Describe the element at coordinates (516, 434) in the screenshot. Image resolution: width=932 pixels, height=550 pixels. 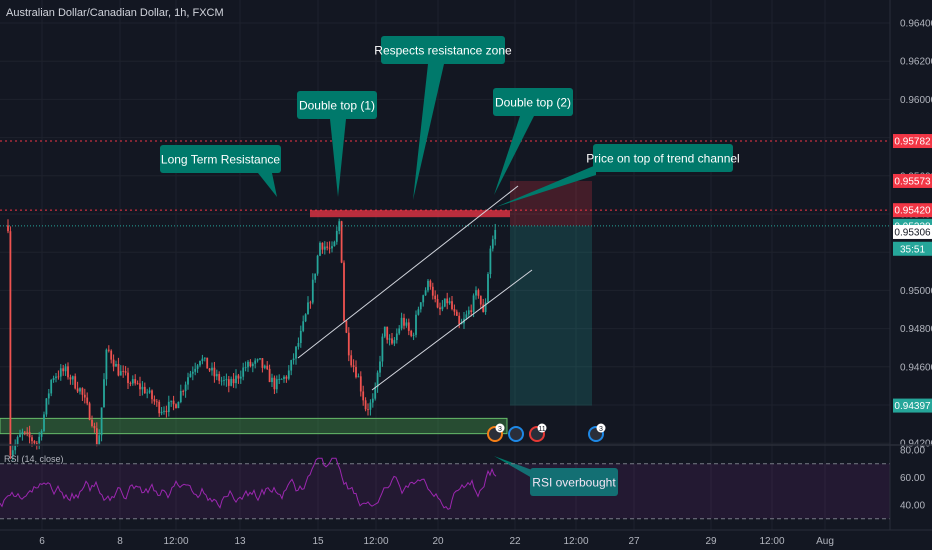
I see `event-badge` at that location.